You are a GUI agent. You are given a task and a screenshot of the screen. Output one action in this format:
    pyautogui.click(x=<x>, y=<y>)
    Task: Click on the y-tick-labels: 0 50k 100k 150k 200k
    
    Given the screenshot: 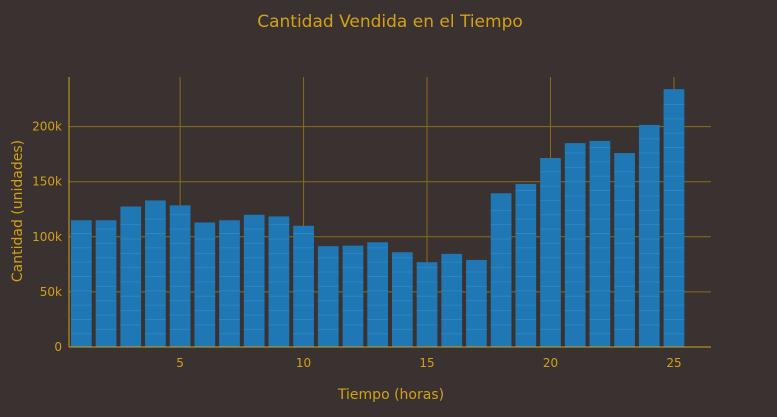 What is the action you would take?
    pyautogui.click(x=47, y=237)
    